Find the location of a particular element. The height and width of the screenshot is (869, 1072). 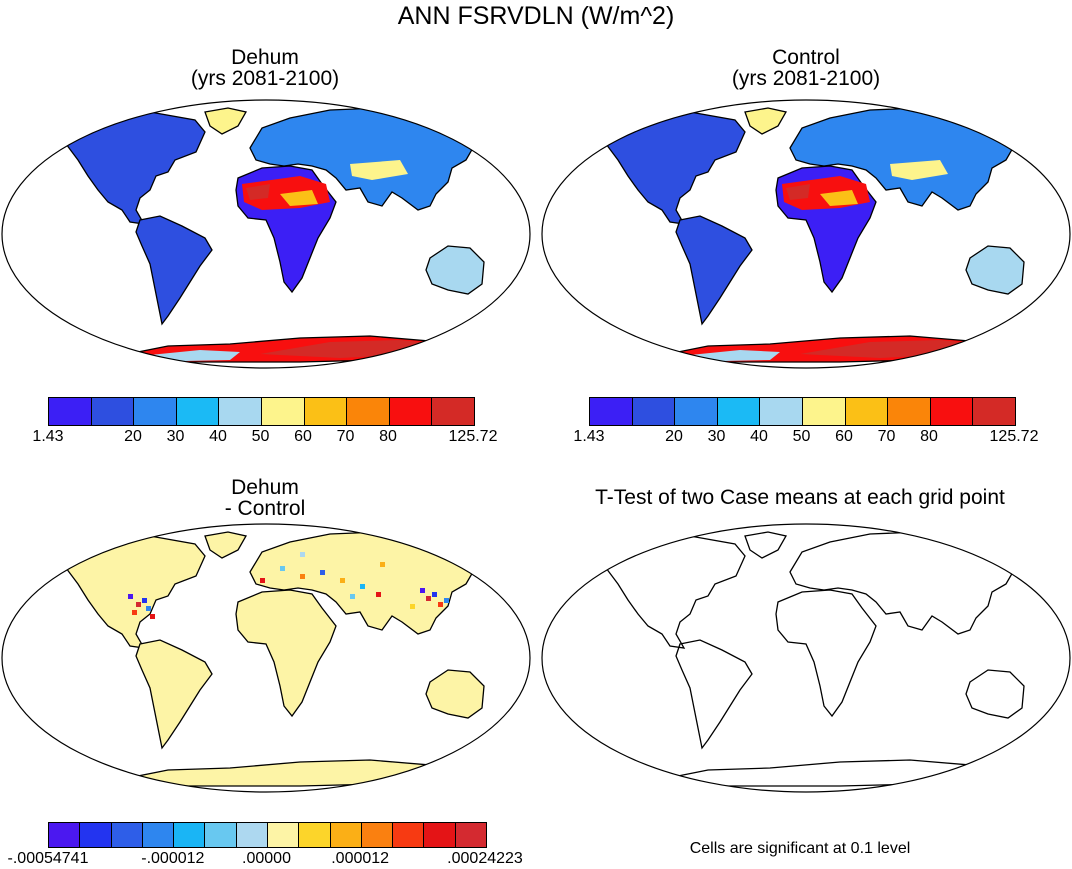

panel-title-control-line2: (yrs 2081-2100) is located at coordinates (806, 78).